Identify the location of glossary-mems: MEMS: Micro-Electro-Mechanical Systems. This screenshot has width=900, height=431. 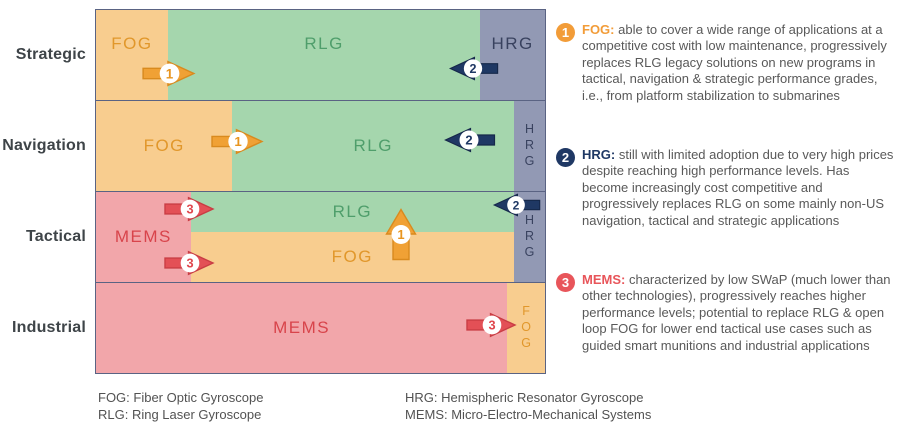
(528, 414).